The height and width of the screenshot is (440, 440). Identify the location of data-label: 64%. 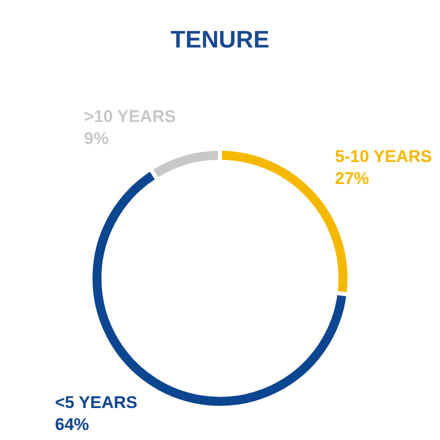
(72, 424).